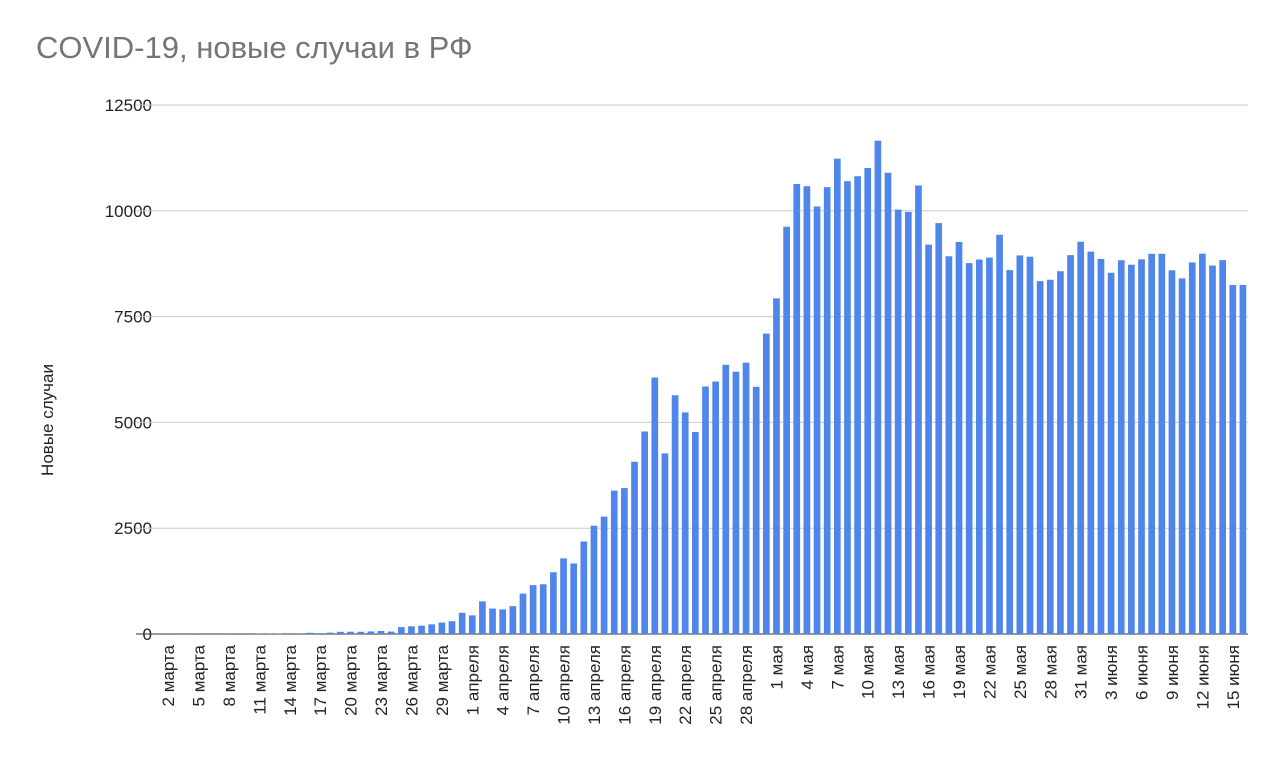 Image resolution: width=1280 pixels, height=779 pixels. What do you see at coordinates (776, 667) in the screenshot?
I see `x-tick-label: 1 мая` at bounding box center [776, 667].